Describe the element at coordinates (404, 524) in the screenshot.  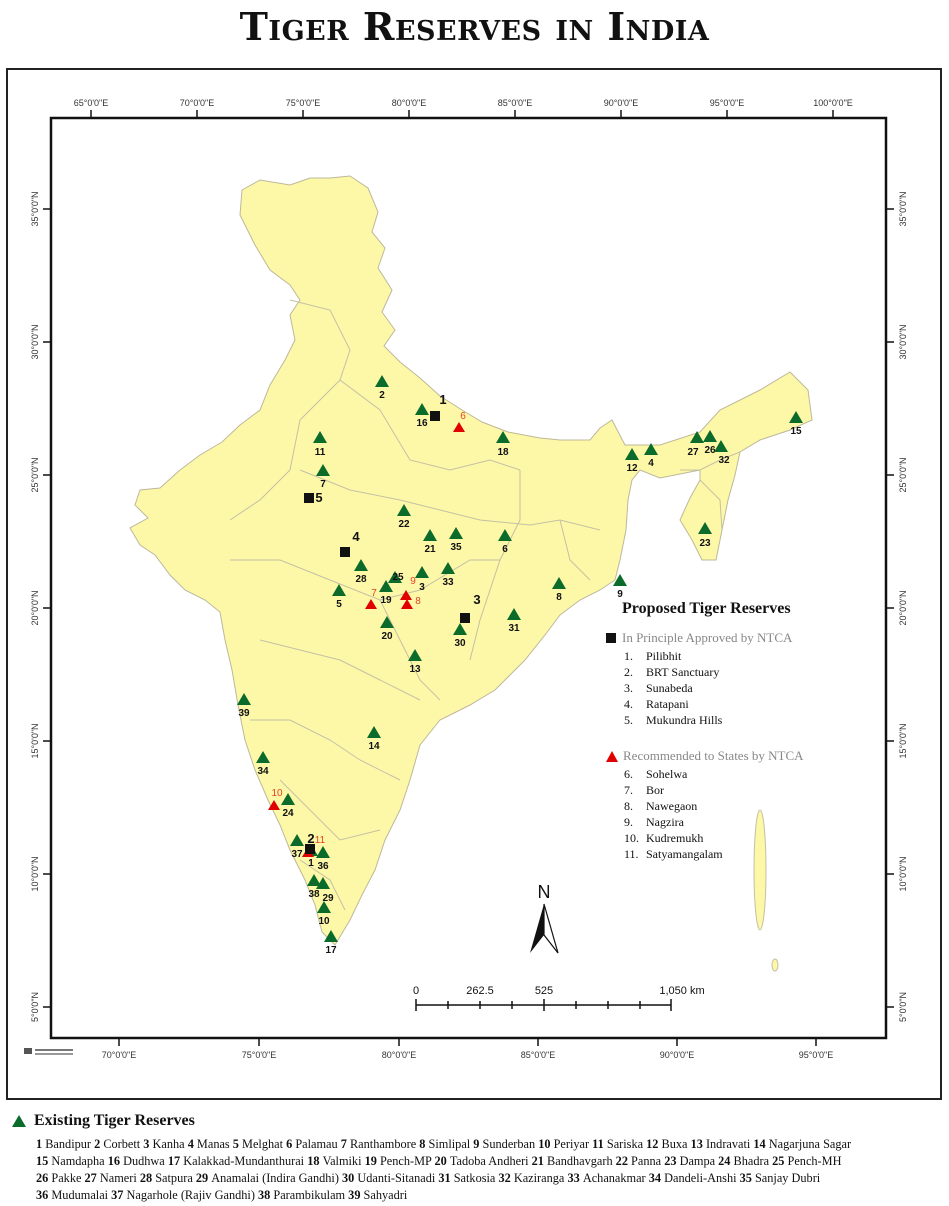
I see `existing-reserve-label: 22` at that location.